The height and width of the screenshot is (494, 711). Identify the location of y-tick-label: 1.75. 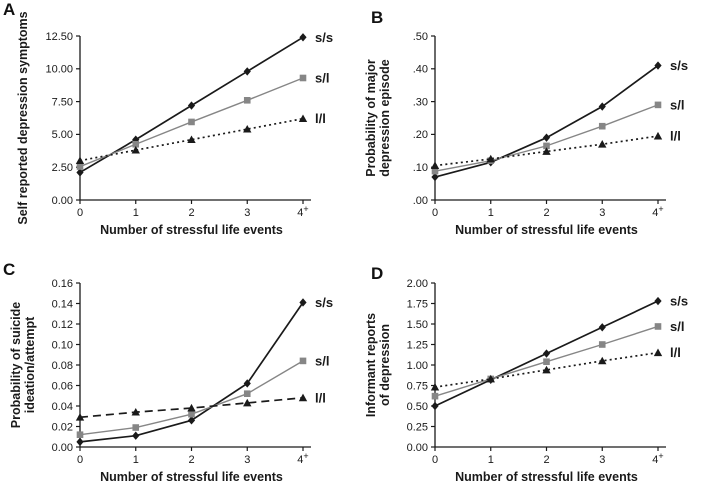
(417, 304).